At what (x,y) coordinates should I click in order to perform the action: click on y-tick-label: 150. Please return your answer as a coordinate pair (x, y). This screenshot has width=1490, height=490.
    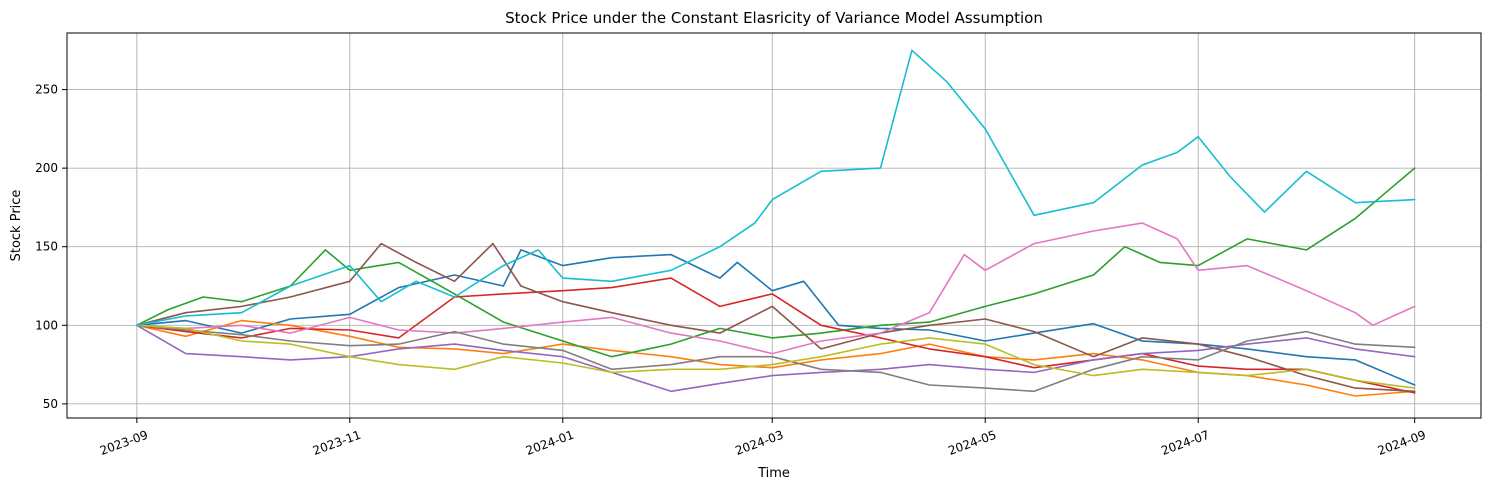
    Looking at the image, I should click on (46, 247).